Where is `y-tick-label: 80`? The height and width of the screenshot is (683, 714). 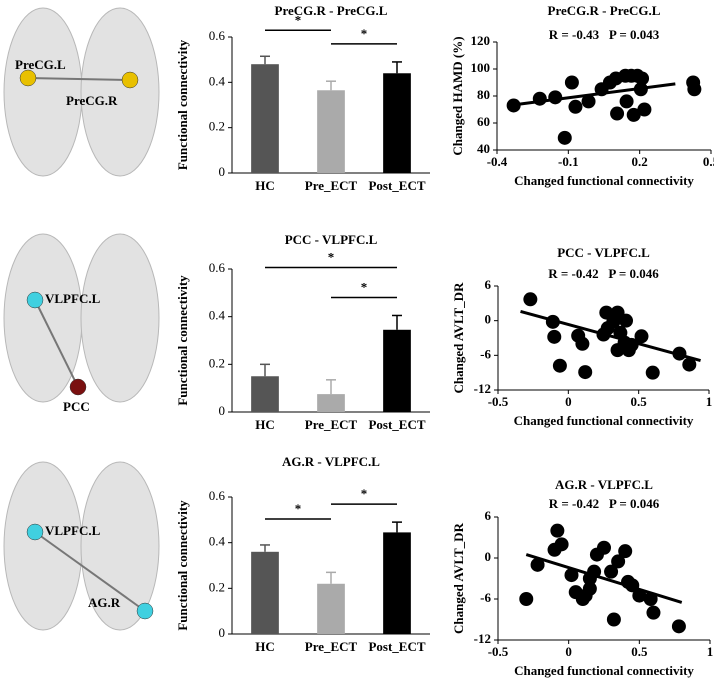
y-tick-label: 80 is located at coordinates (483, 94).